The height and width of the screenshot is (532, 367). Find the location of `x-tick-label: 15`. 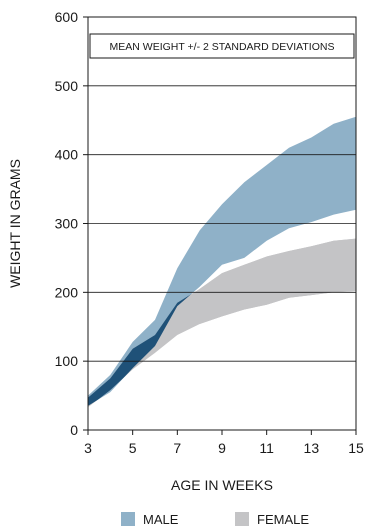

x-tick-label: 15 is located at coordinates (356, 448).